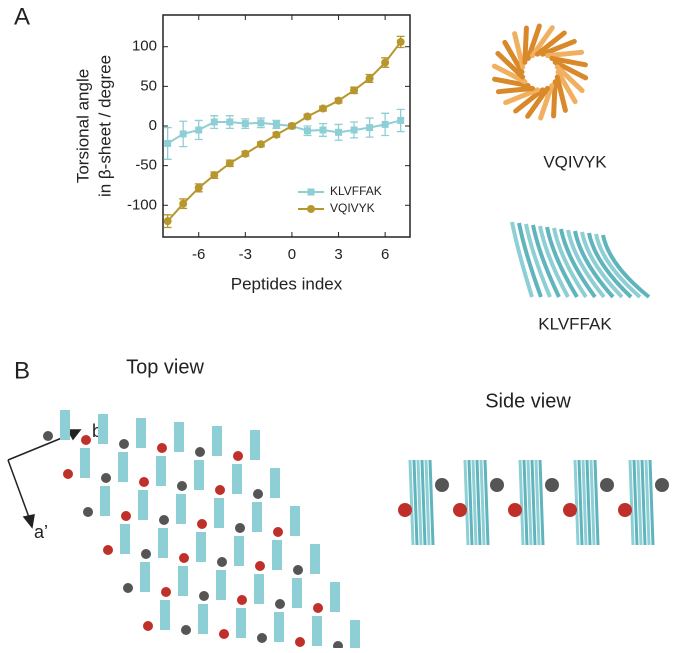 The width and height of the screenshot is (678, 653). What do you see at coordinates (338, 254) in the screenshot?
I see `x-tick-label: 3` at bounding box center [338, 254].